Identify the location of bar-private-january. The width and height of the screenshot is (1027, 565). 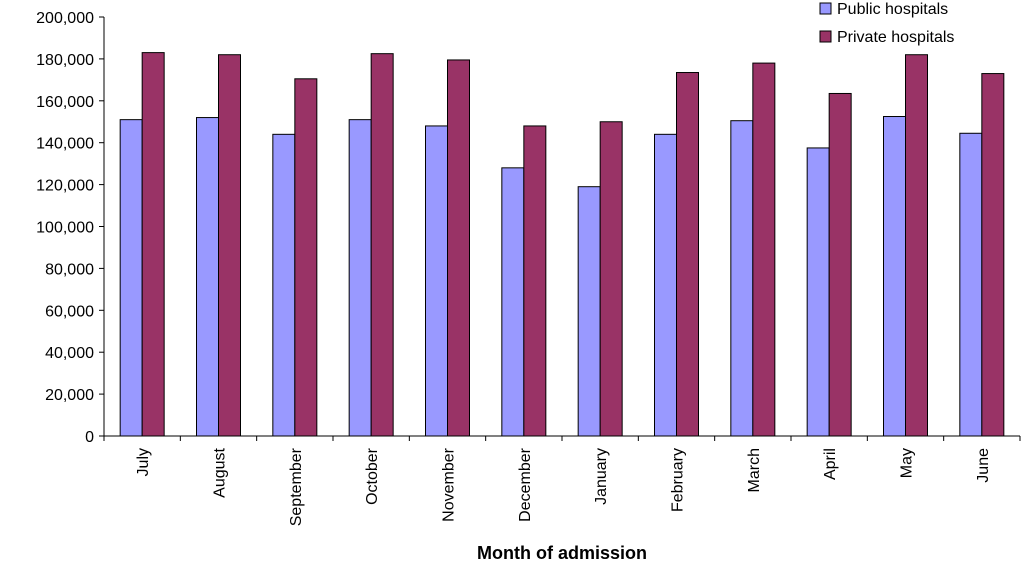
(611, 279).